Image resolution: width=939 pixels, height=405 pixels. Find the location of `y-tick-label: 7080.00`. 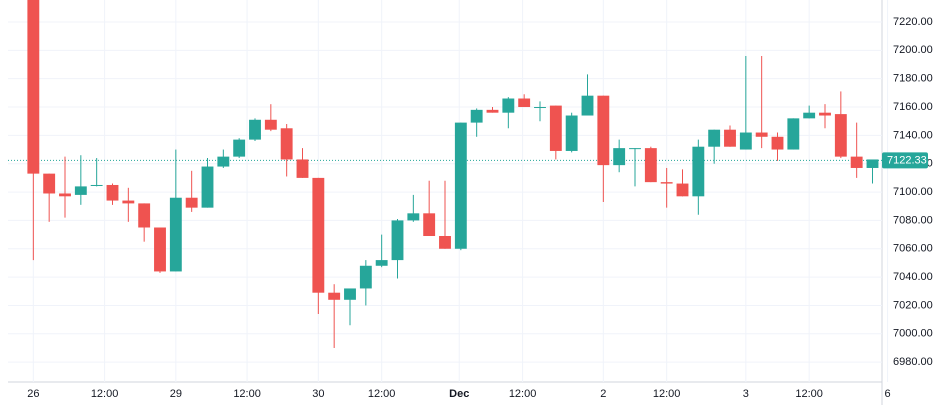

y-tick-label: 7080.00 is located at coordinates (913, 220).